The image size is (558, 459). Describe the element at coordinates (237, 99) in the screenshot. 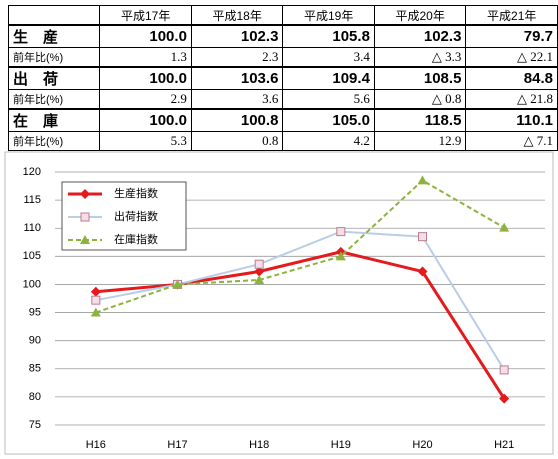

I see `ratio-cell: 3.6` at that location.